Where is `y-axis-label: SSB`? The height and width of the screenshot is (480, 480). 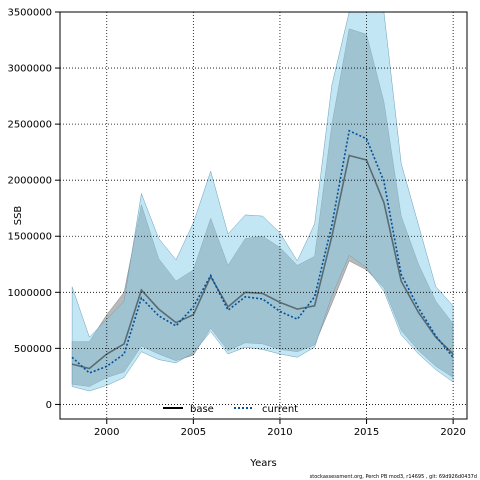
y-axis-label: SSB is located at coordinates (18, 216).